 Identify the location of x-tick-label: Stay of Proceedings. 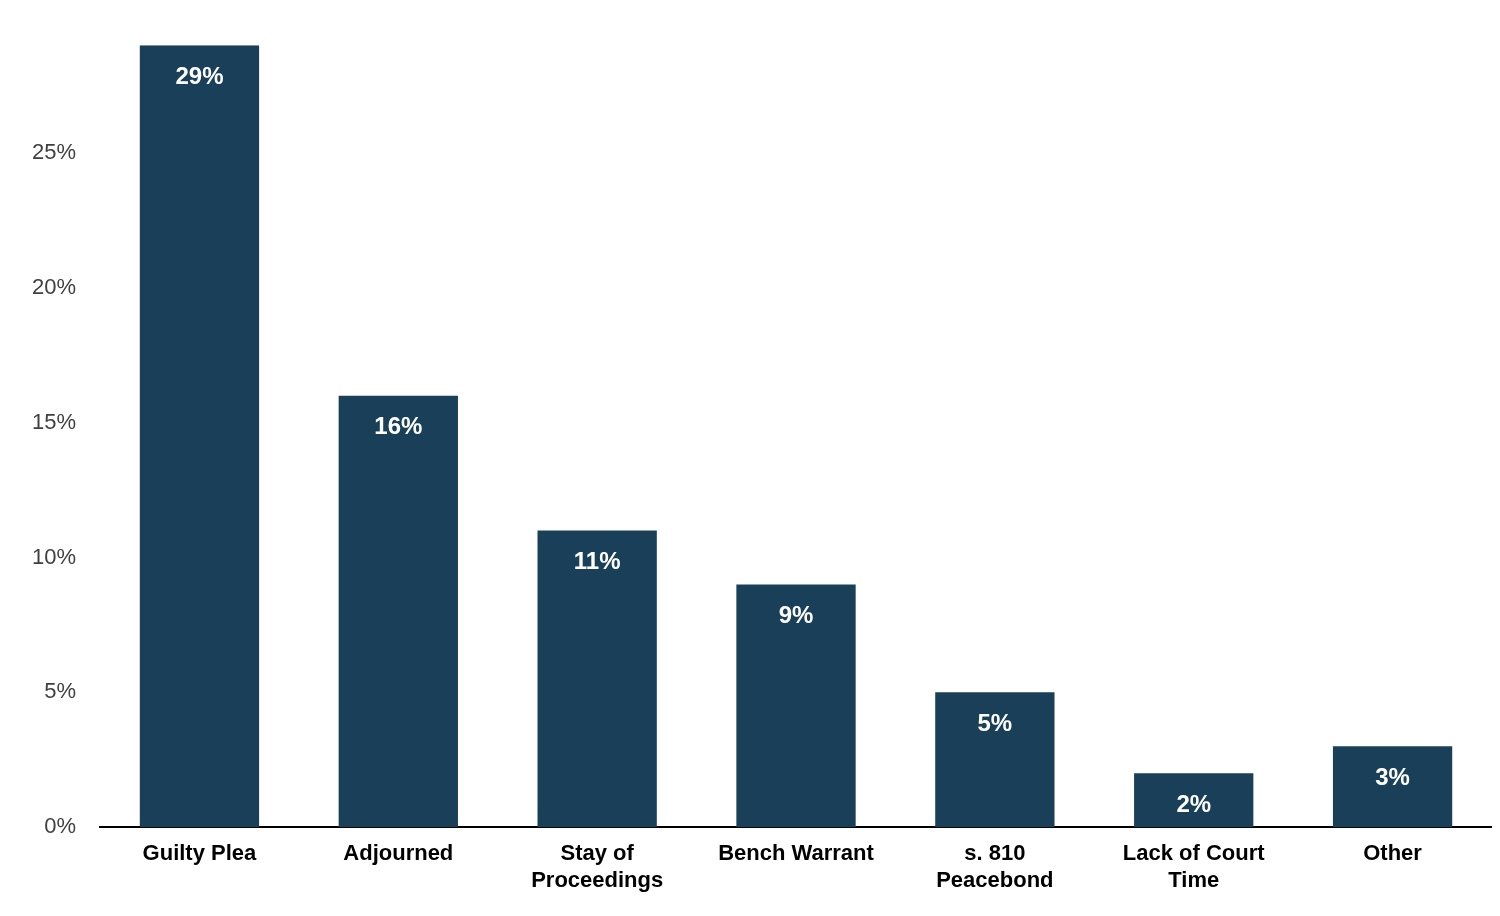
(597, 866).